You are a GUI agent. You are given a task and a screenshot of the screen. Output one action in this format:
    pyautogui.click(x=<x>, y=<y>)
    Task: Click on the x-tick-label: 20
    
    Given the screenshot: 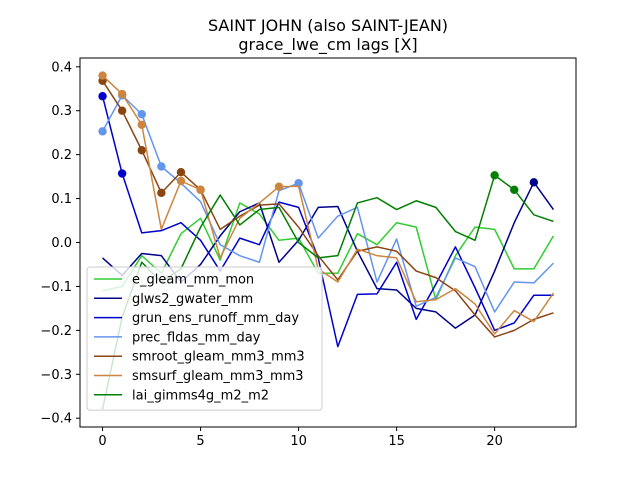 What is the action you would take?
    pyautogui.click(x=494, y=441)
    